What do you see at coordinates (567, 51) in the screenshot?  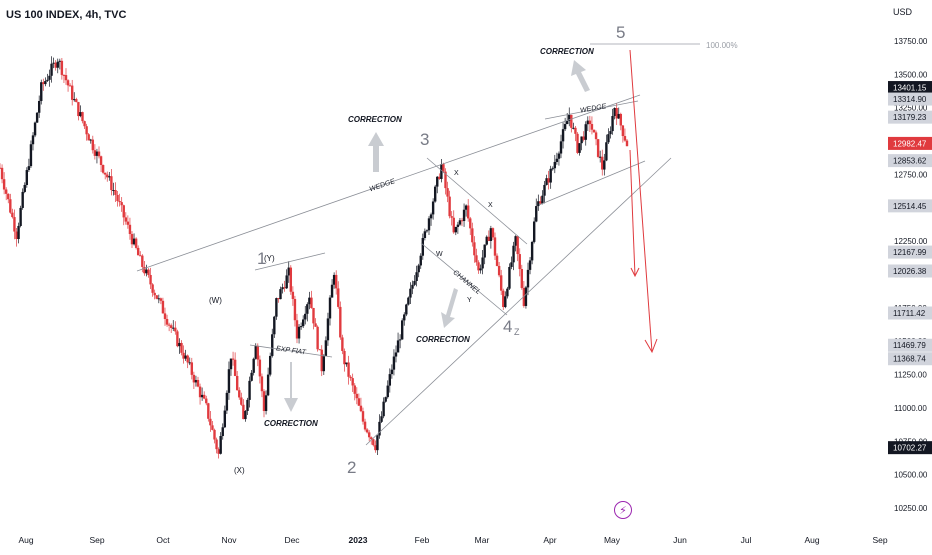 I see `correction-label-top: CORRECTION` at bounding box center [567, 51].